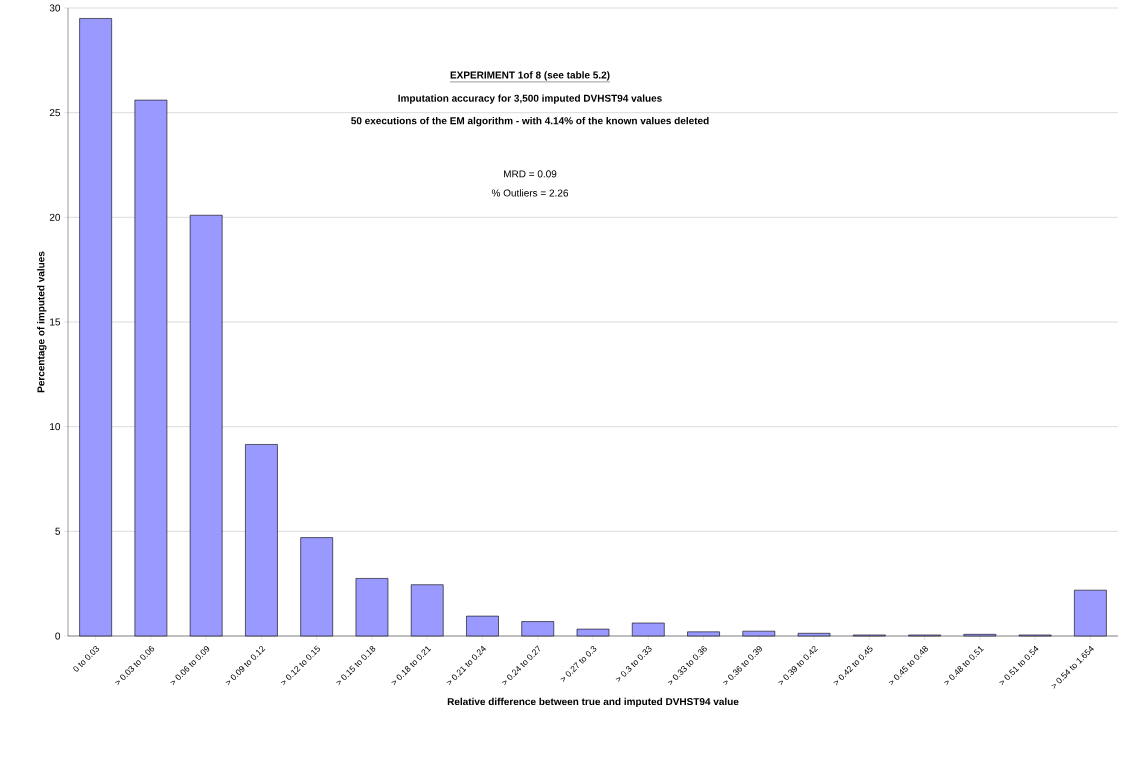  I want to click on annotation: MRD = 0.09, so click(530, 174).